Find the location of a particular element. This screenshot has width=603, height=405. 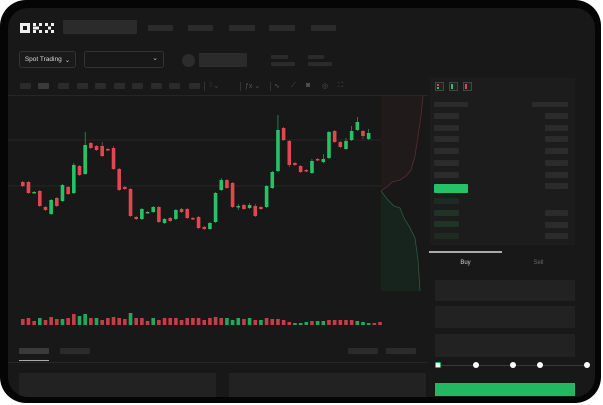

trading-mode-button: Spot Trading ⌄ is located at coordinates (47, 59).